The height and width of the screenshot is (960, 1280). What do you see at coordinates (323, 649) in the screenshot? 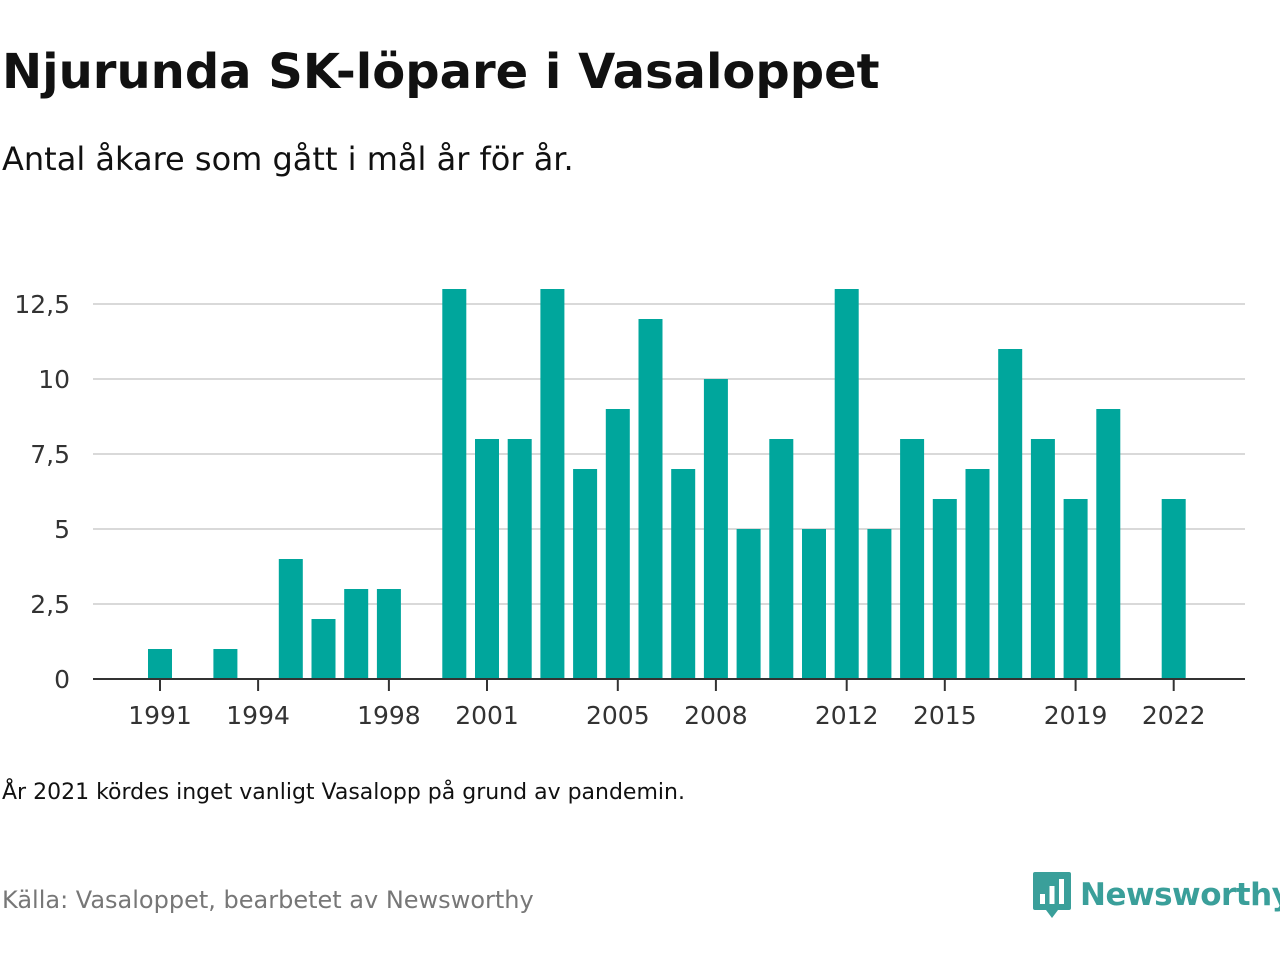
I see `bar-1996` at bounding box center [323, 649].